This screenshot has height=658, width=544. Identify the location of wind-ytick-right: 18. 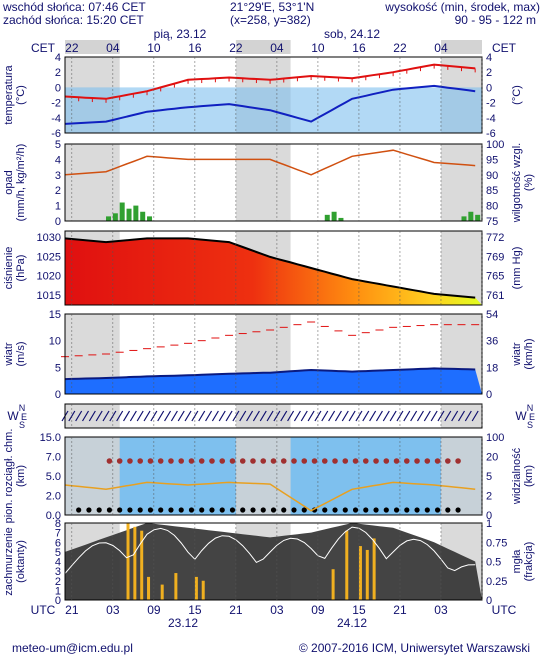
(492, 368).